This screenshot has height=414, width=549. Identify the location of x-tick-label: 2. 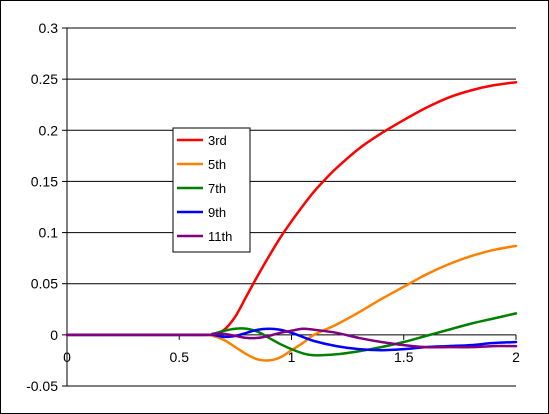
(516, 357).